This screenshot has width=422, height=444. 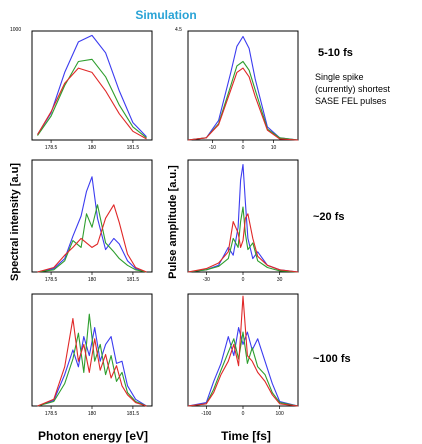 What do you see at coordinates (335, 53) in the screenshot?
I see `row-label-1: 5-10 fs` at bounding box center [335, 53].